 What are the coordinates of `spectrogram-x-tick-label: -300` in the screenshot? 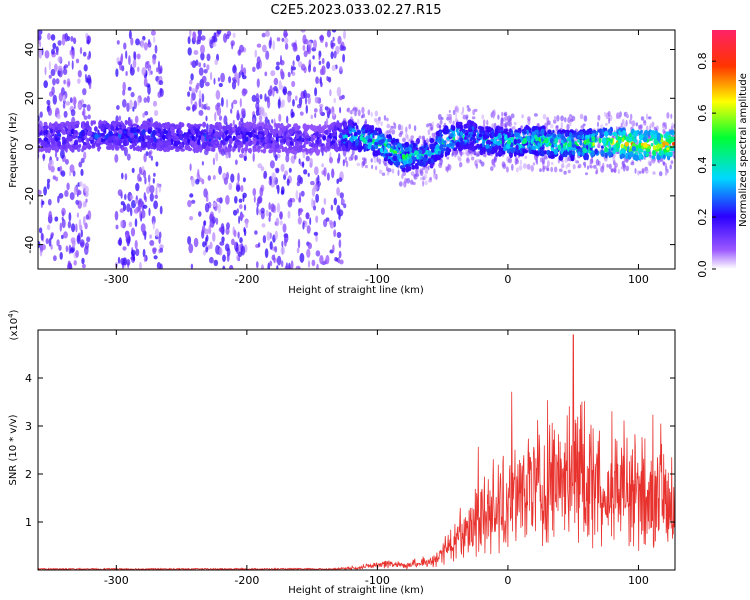 It's located at (116, 279).